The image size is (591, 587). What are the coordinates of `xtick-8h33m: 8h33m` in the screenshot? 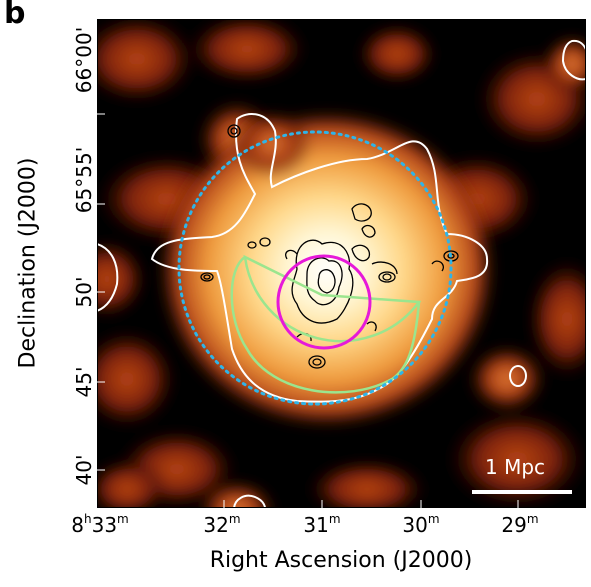 It's located at (100, 524).